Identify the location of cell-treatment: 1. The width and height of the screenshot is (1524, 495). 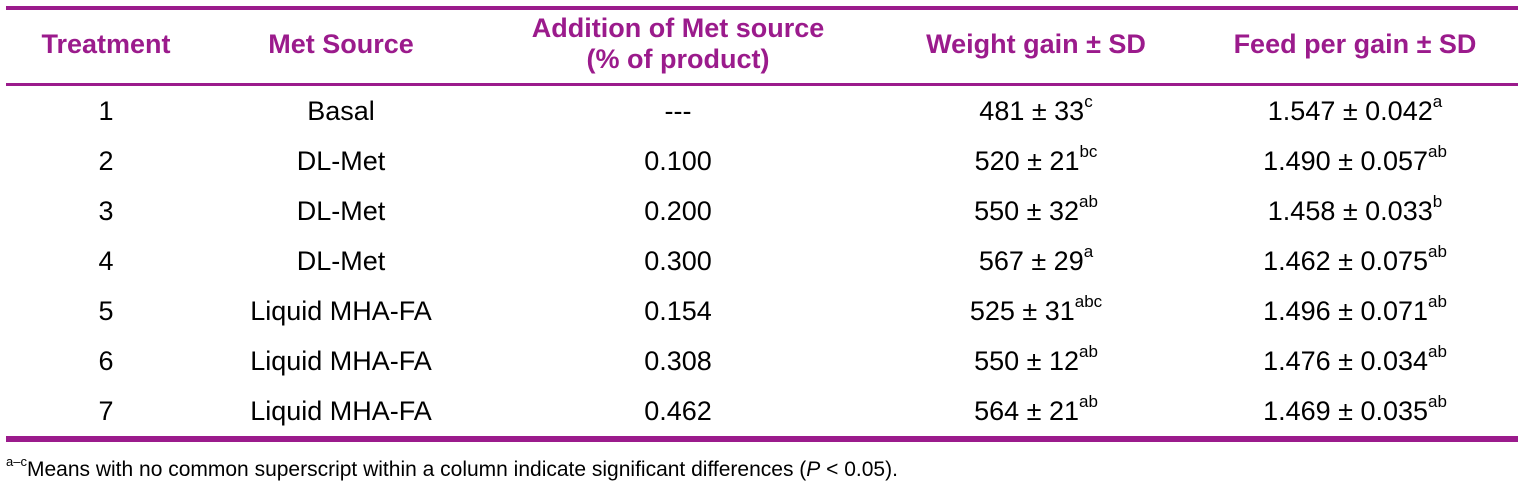
(106, 110).